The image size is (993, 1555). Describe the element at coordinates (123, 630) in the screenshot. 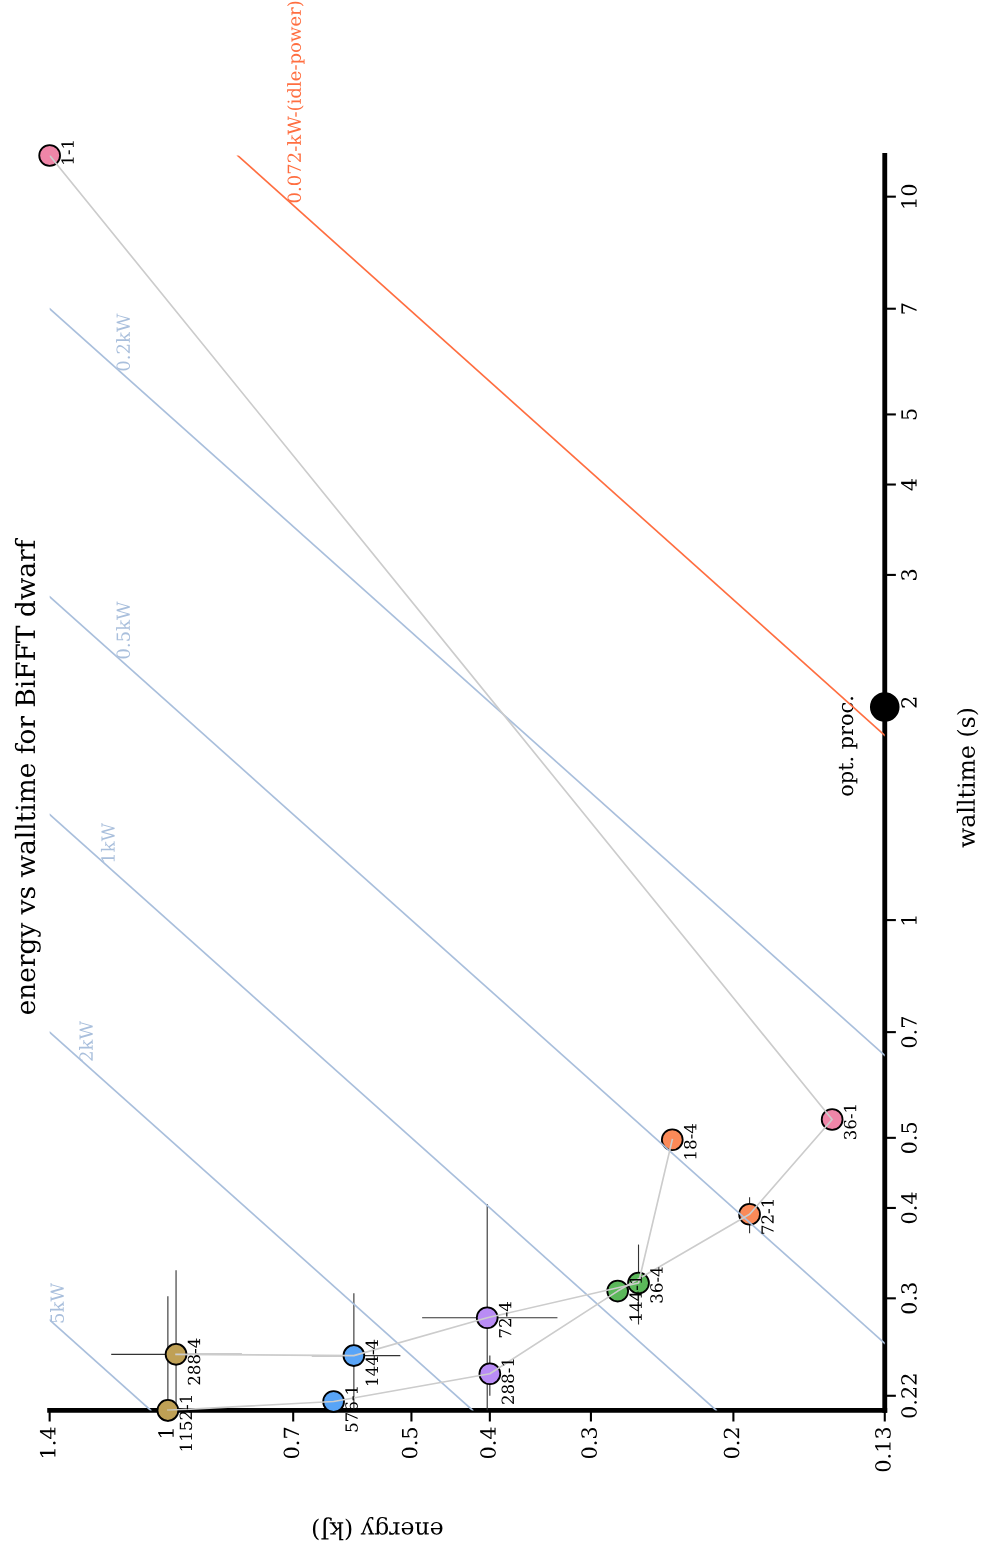

I see `text: 0.5kW` at that location.